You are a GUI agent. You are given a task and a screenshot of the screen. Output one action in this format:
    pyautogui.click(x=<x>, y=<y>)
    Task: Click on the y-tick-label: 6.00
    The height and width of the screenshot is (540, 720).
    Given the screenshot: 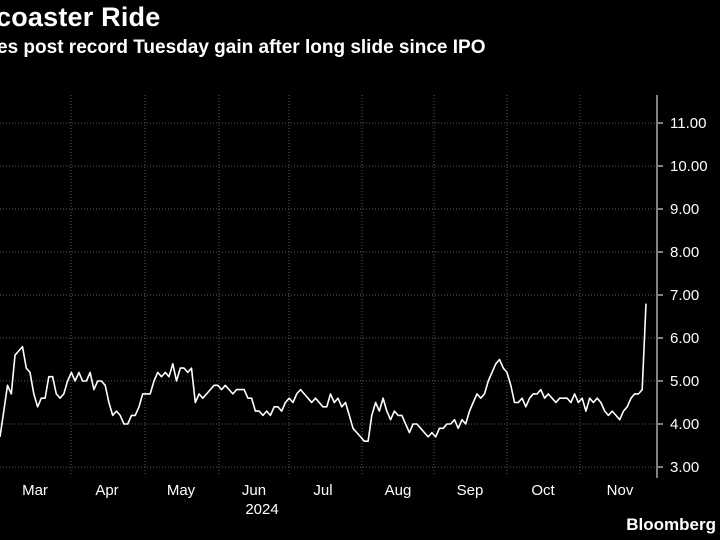 What is the action you would take?
    pyautogui.click(x=684, y=338)
    